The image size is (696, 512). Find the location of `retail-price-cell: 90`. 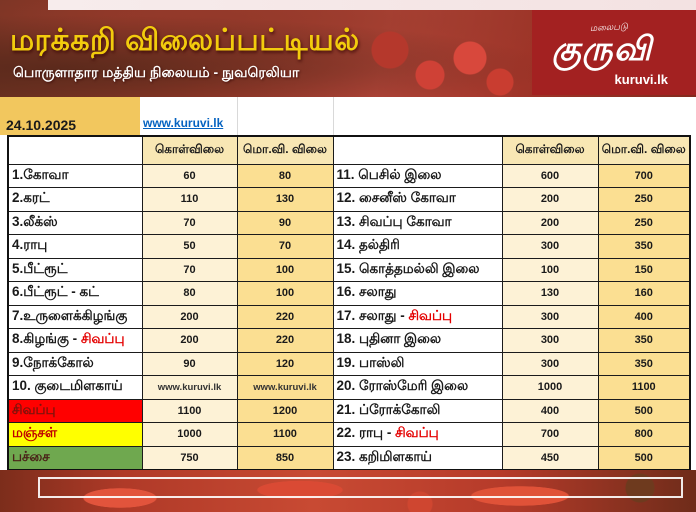

retail-price-cell: 90 is located at coordinates (285, 222).